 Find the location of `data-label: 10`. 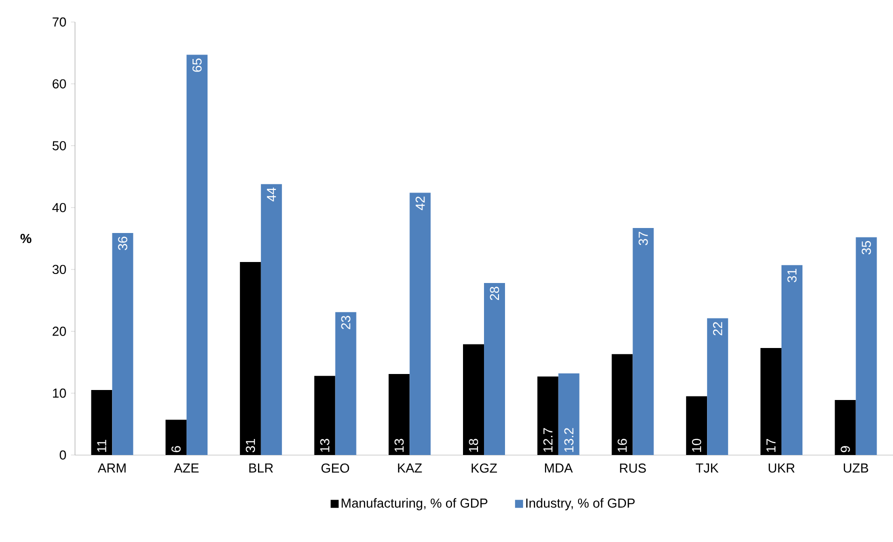

data-label: 10 is located at coordinates (697, 445).